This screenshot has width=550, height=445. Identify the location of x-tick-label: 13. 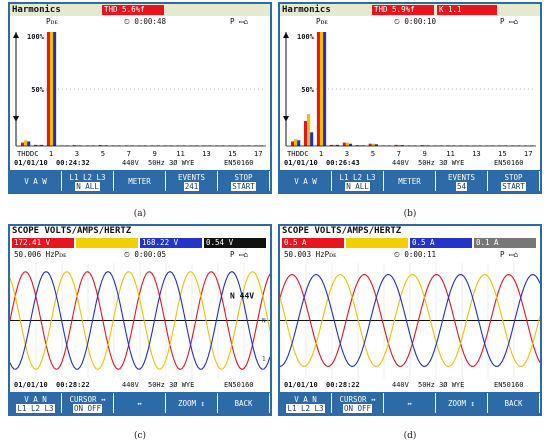
(476, 153).